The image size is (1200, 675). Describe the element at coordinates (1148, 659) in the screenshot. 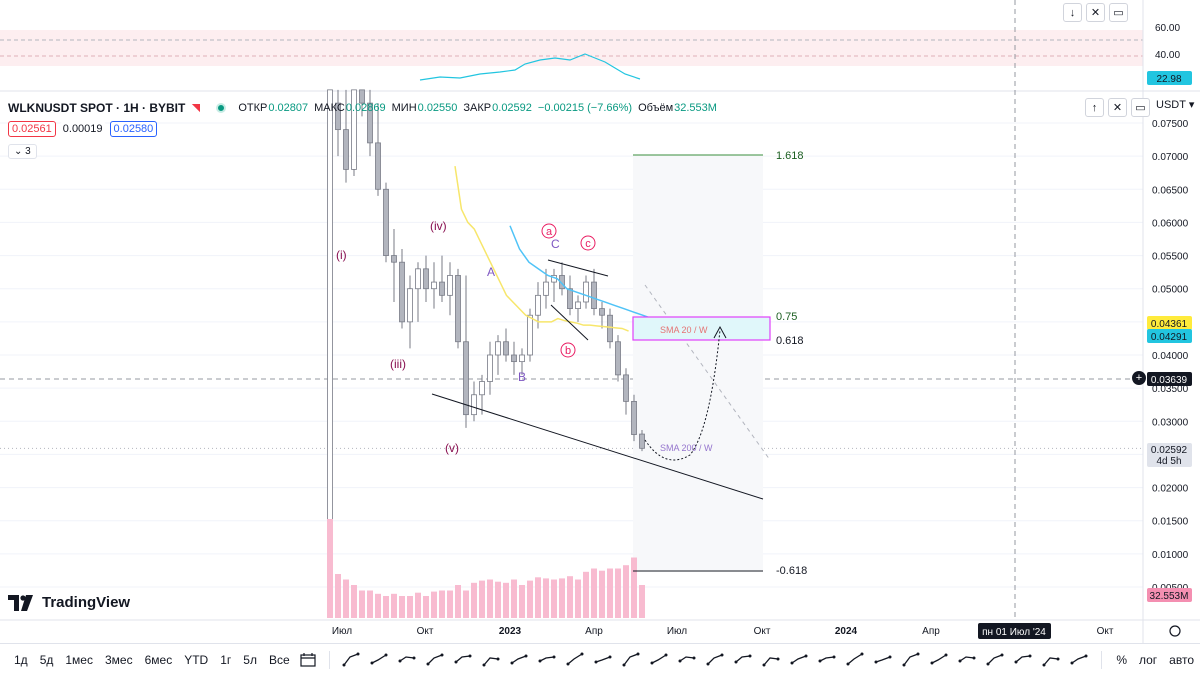

I see `log-scale-toggle: лог` at that location.